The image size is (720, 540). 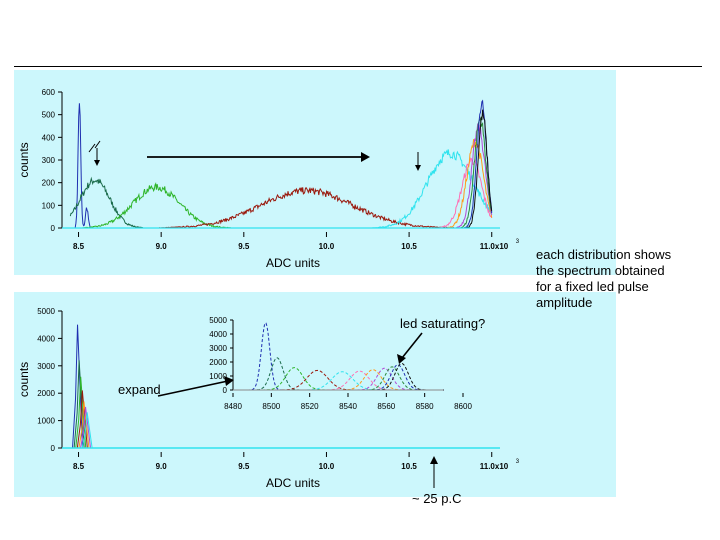 I want to click on side-annotation-line: amplitude, so click(x=564, y=302).